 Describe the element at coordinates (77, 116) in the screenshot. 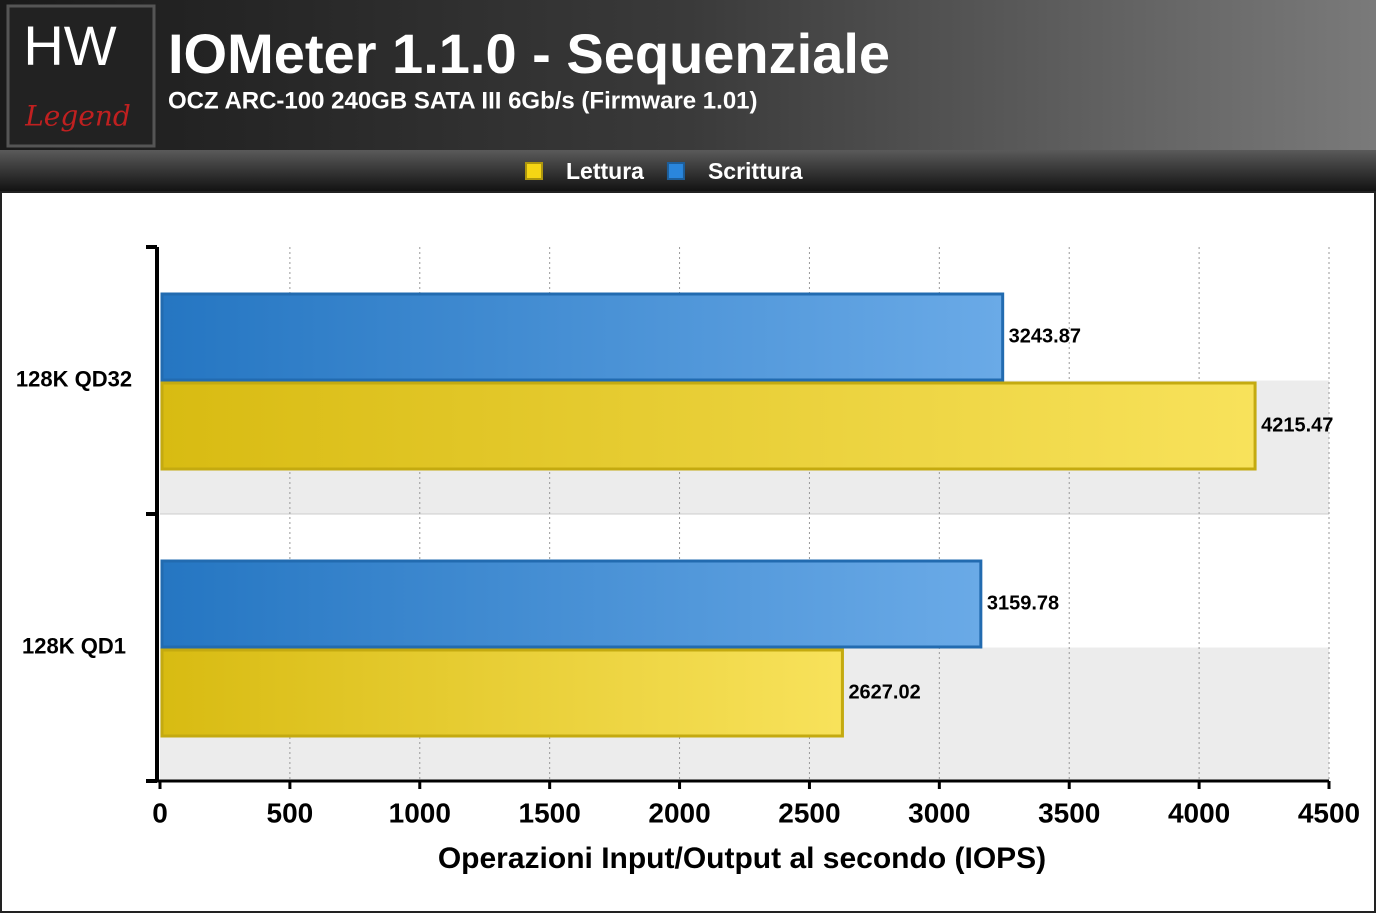

I see `logo-bottom: Legend` at that location.